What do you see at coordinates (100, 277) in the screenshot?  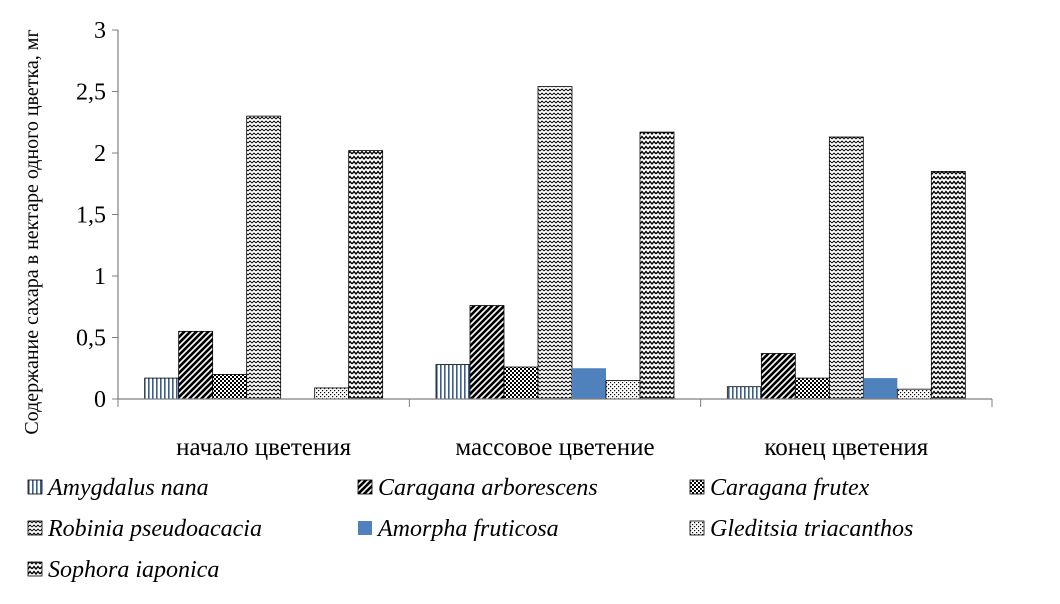 I see `y-tick-label: 1` at bounding box center [100, 277].